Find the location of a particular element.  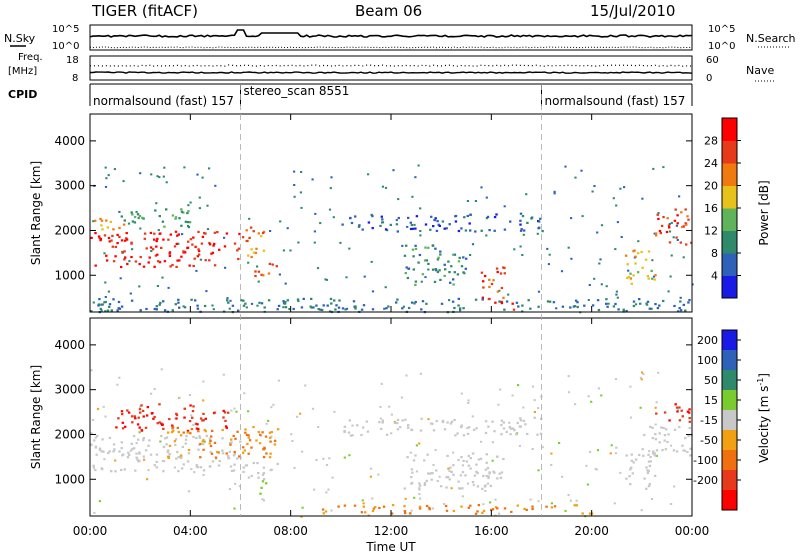

x-axis-label: Time UT is located at coordinates (390, 547).